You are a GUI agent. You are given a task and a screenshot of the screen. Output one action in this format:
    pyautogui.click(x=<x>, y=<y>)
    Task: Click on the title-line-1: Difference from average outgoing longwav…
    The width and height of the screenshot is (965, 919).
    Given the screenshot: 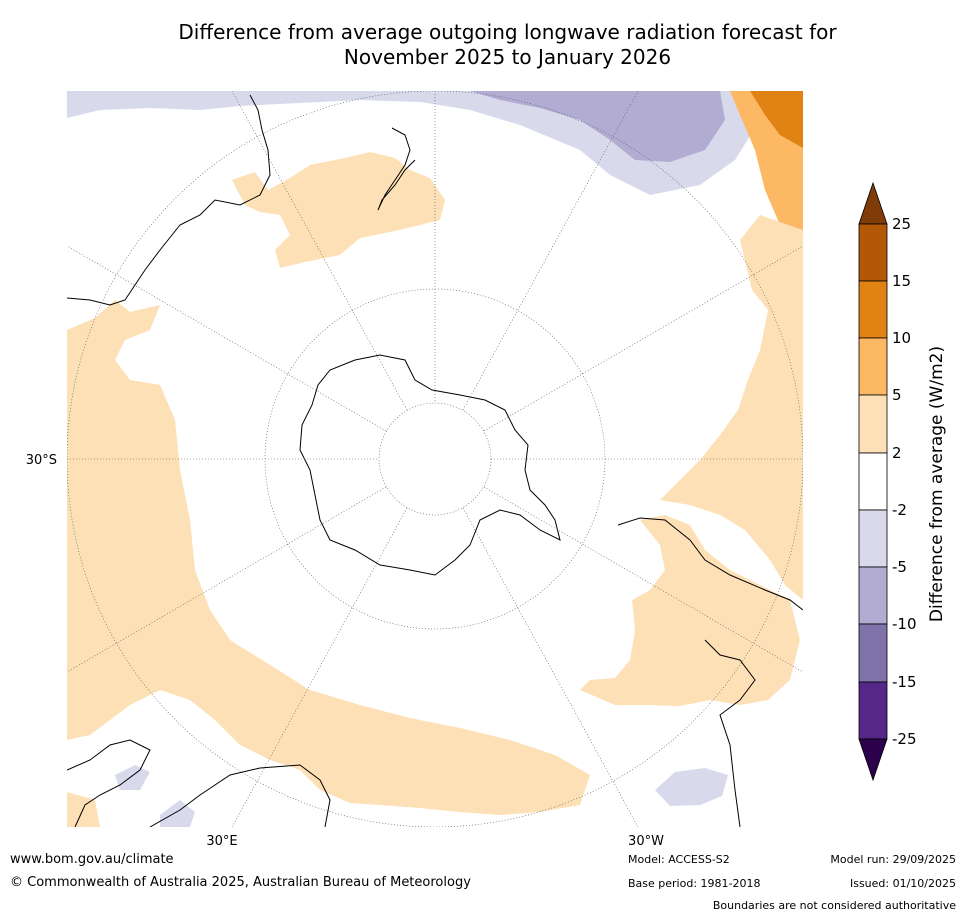 What is the action you would take?
    pyautogui.click(x=507, y=32)
    